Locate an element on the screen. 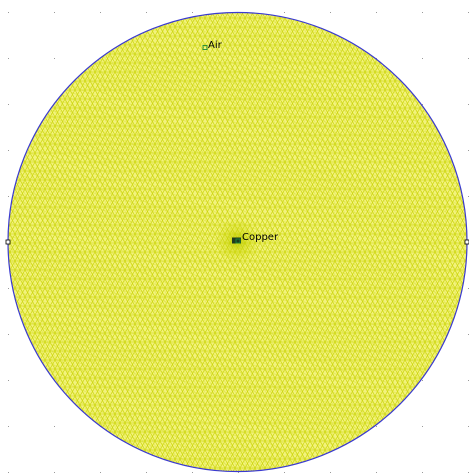 The height and width of the screenshot is (475, 469). block-label: Copper is located at coordinates (260, 237).